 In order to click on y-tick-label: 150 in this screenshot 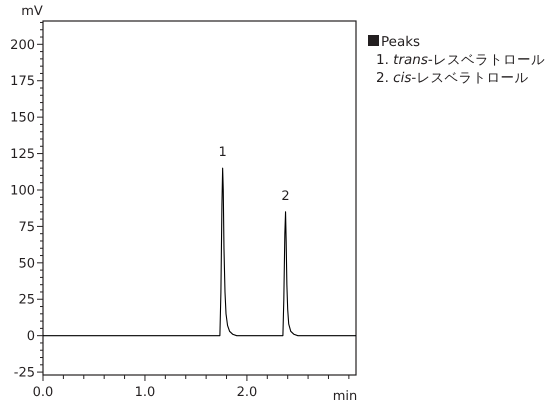, I will do `click(22, 118)`.